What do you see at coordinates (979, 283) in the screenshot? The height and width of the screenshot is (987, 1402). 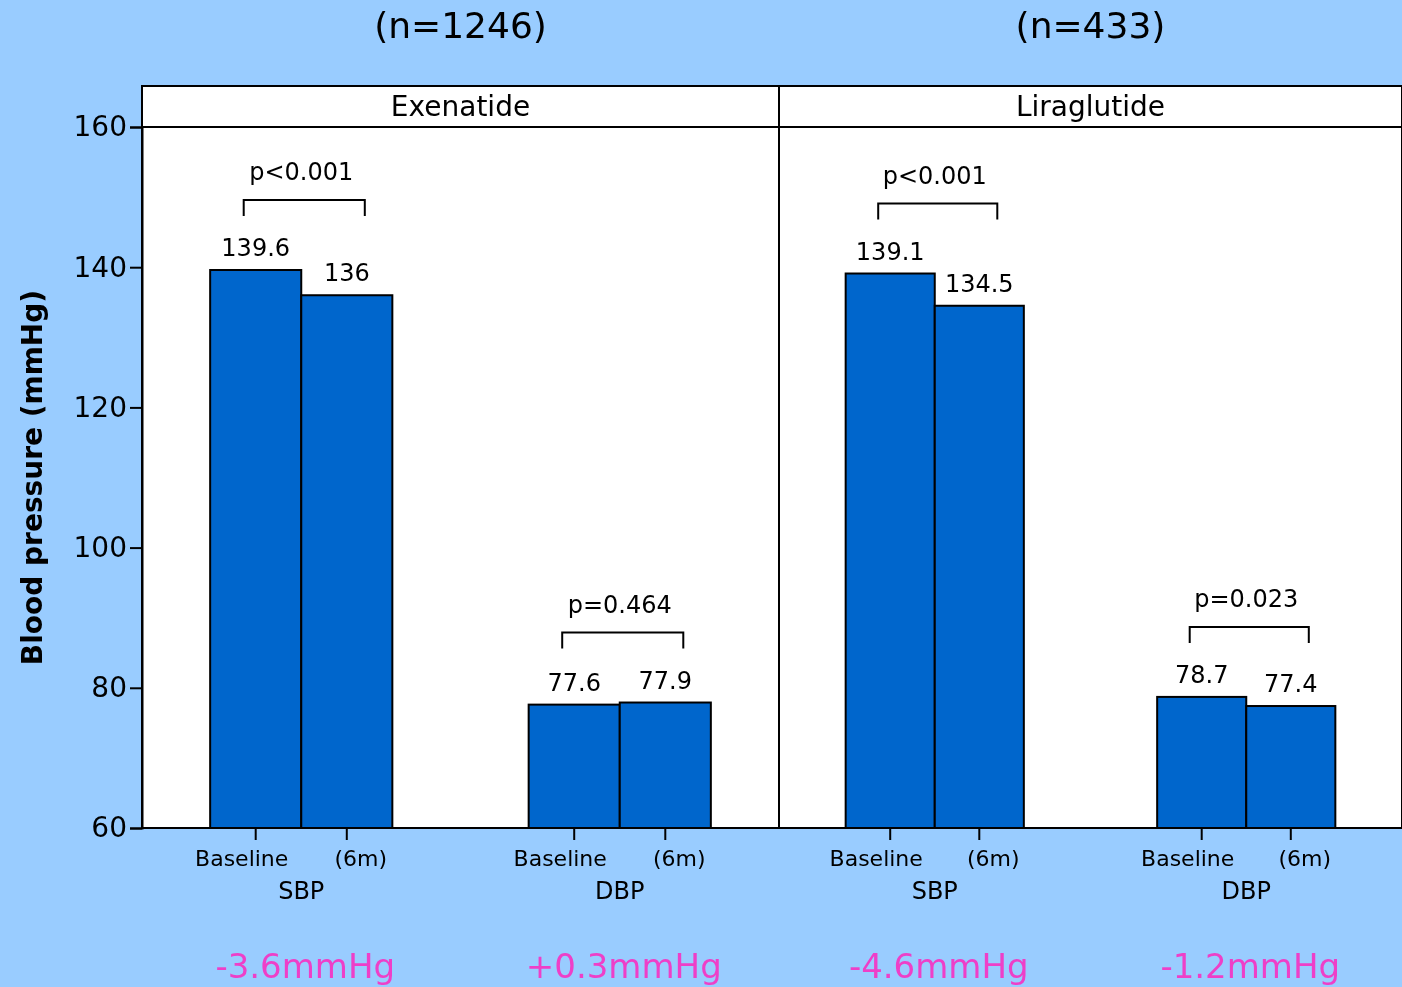 I see `data-label: 134.5` at bounding box center [979, 283].